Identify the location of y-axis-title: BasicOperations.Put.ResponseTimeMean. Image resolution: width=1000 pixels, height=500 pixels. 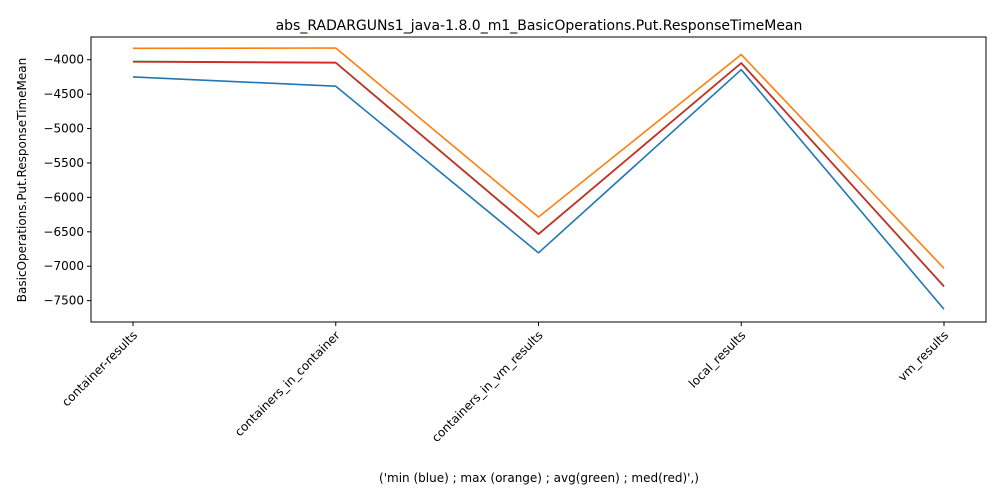
(22, 180).